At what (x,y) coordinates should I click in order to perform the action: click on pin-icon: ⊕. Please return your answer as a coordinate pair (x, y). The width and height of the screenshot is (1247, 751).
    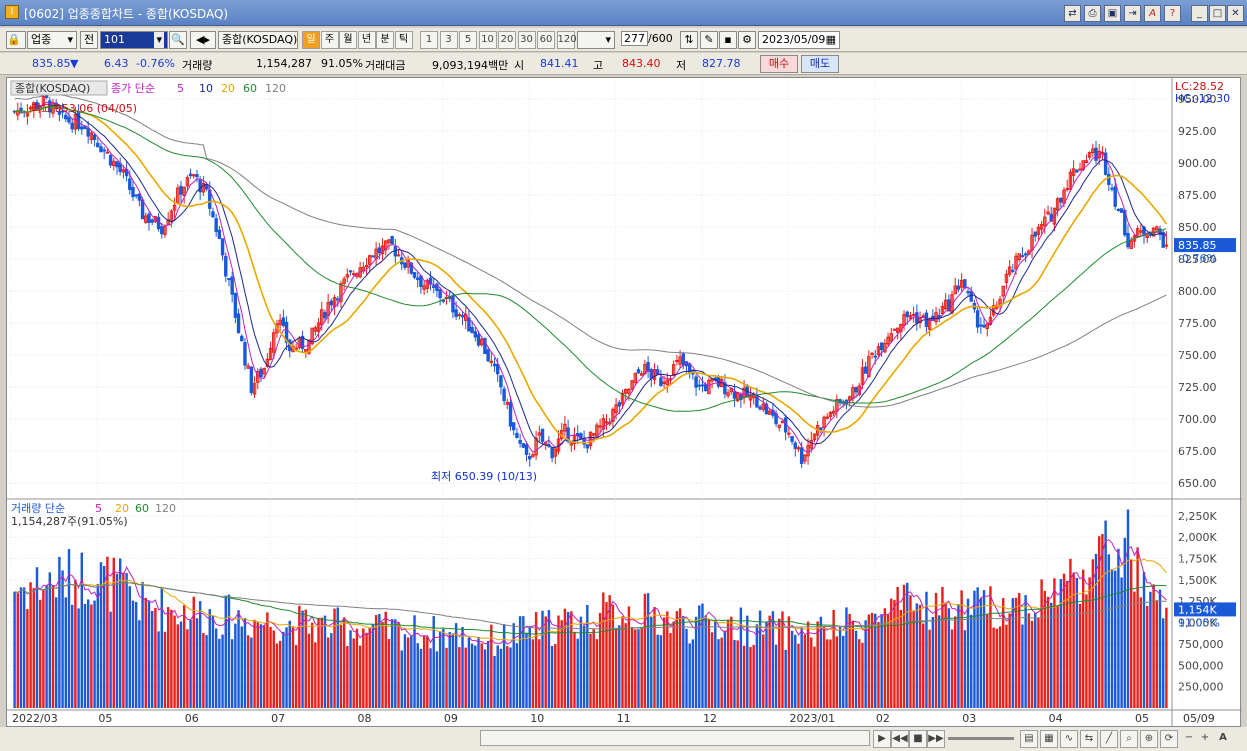
    Looking at the image, I should click on (1149, 739).